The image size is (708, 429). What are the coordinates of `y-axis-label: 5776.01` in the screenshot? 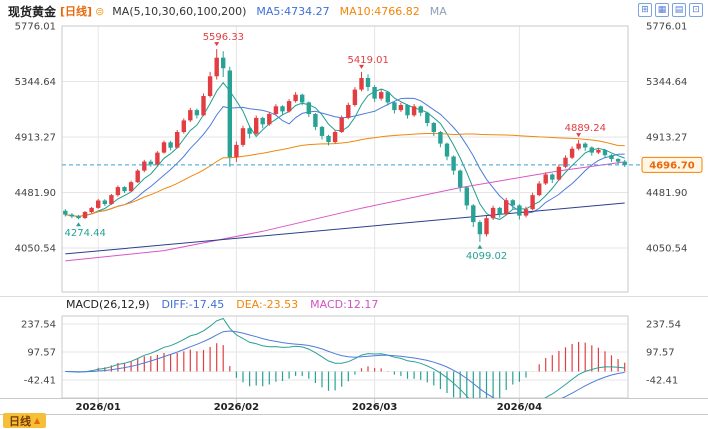 It's located at (666, 27).